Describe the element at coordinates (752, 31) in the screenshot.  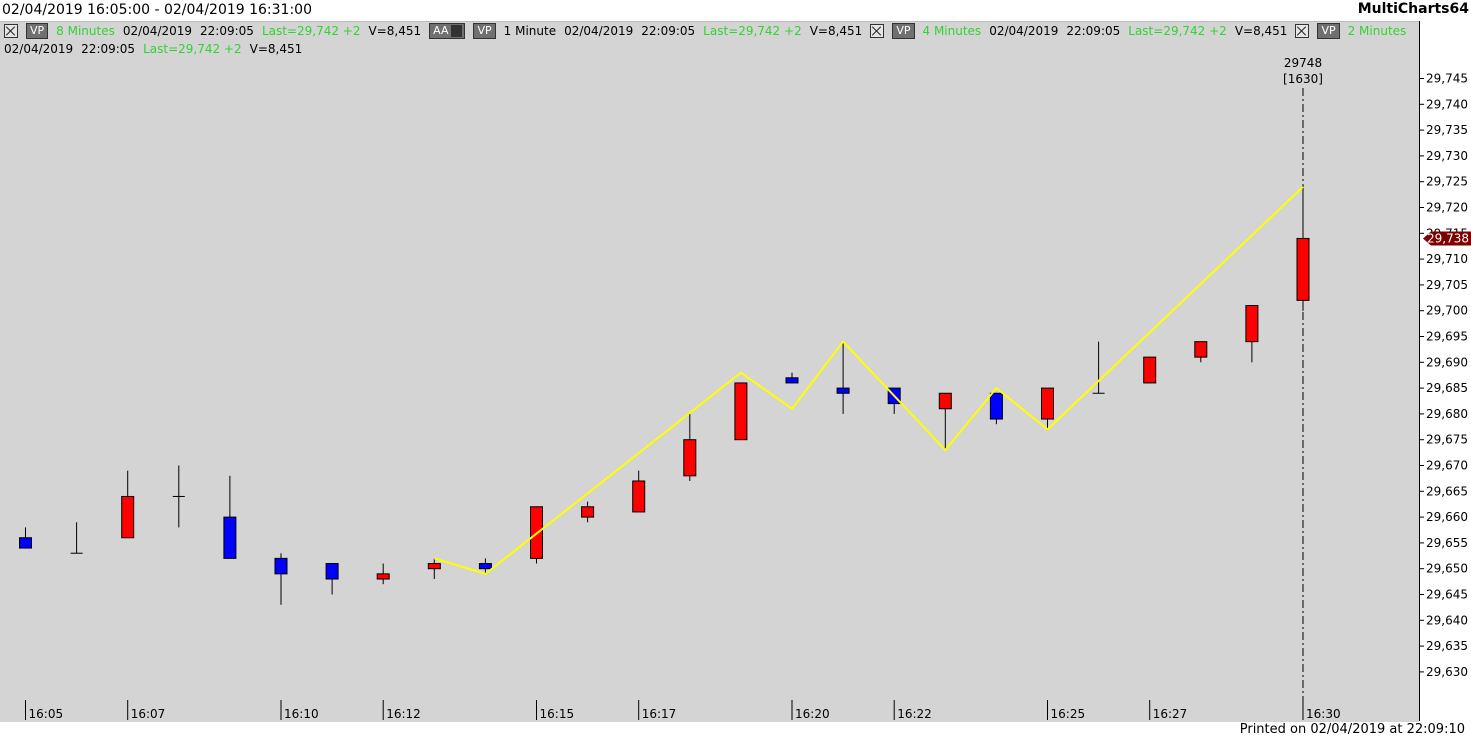
I see `last-label-2: Last=29,742 +2` at that location.